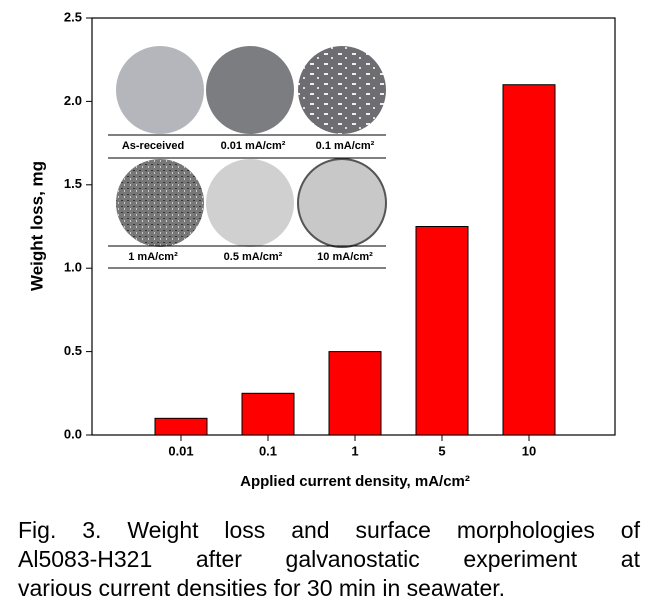 The width and height of the screenshot is (658, 611). Describe the element at coordinates (73, 183) in the screenshot. I see `y-tick-label: 1.5` at that location.